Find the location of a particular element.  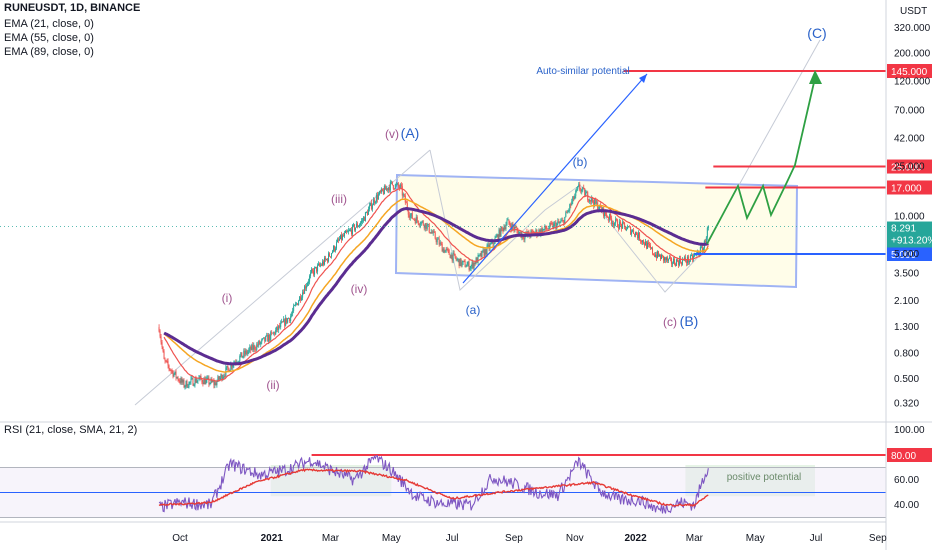

time-tick-label: Sep is located at coordinates (878, 538).